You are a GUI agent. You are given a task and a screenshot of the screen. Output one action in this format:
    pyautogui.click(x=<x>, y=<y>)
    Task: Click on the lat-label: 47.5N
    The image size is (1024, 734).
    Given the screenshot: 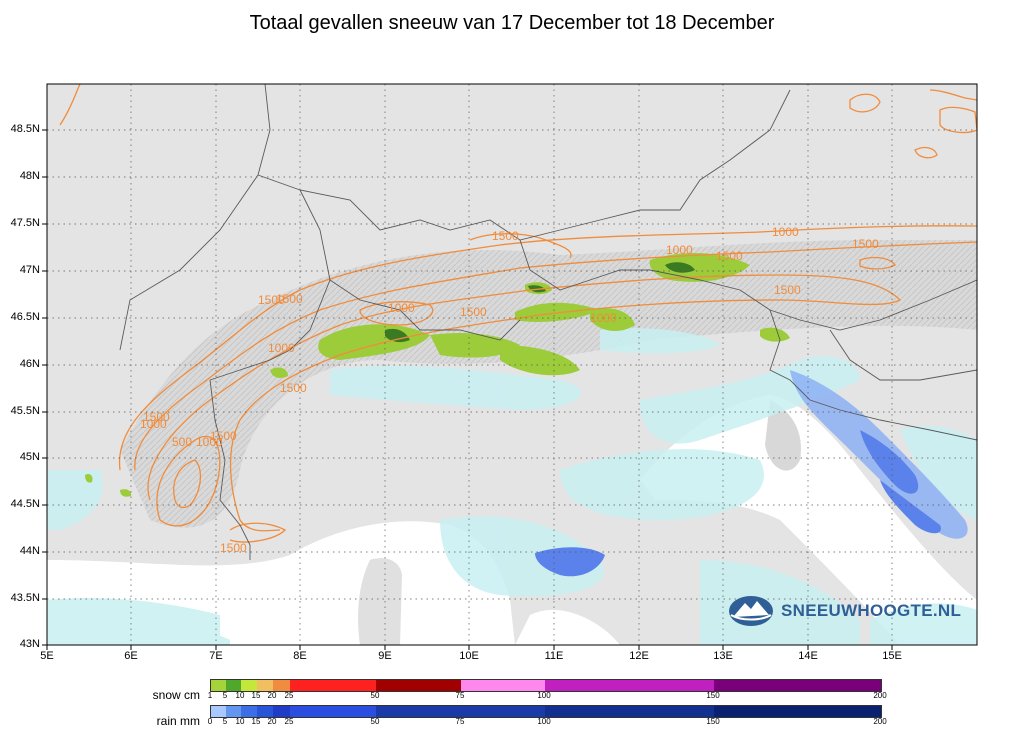 What is the action you would take?
    pyautogui.click(x=25, y=223)
    